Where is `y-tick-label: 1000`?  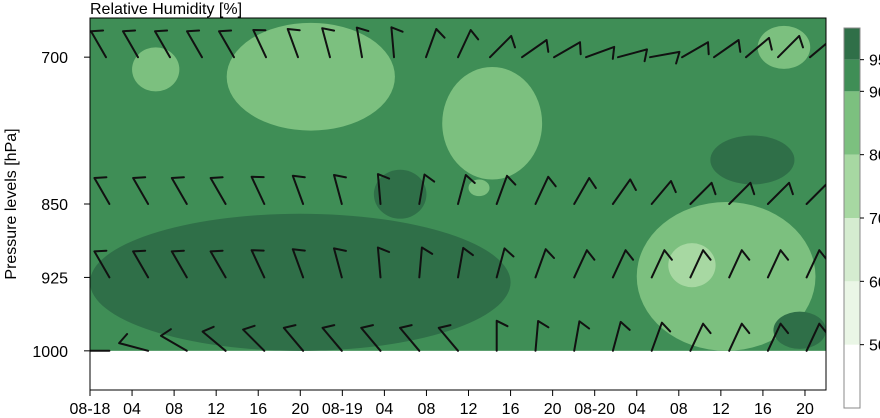 y-tick-label: 1000 is located at coordinates (50, 352).